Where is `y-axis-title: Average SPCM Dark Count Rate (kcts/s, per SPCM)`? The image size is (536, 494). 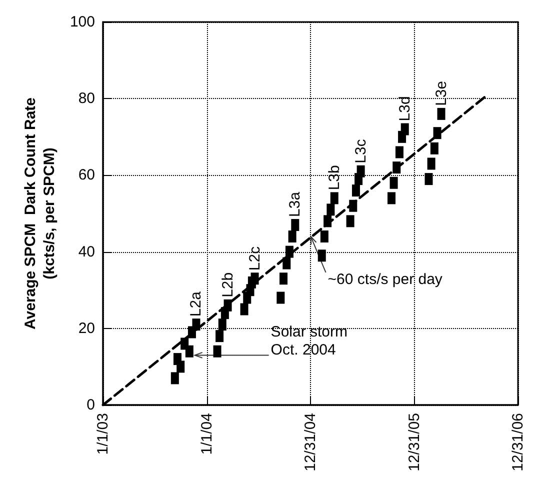
y-axis-title: Average SPCM Dark Count Rate (kcts/s, per SPCM) is located at coordinates (40, 213).